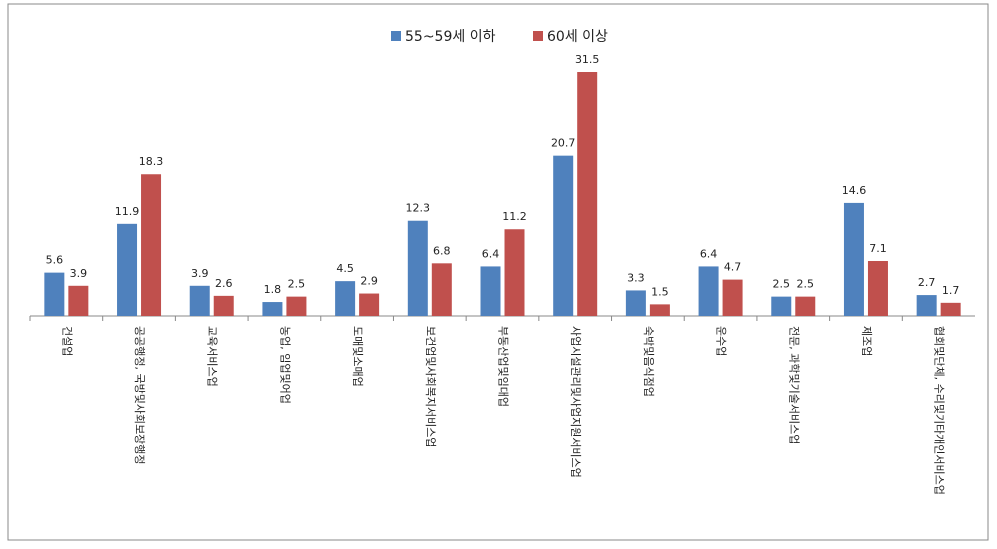  What do you see at coordinates (878, 248) in the screenshot?
I see `value-label: 7.1` at bounding box center [878, 248].